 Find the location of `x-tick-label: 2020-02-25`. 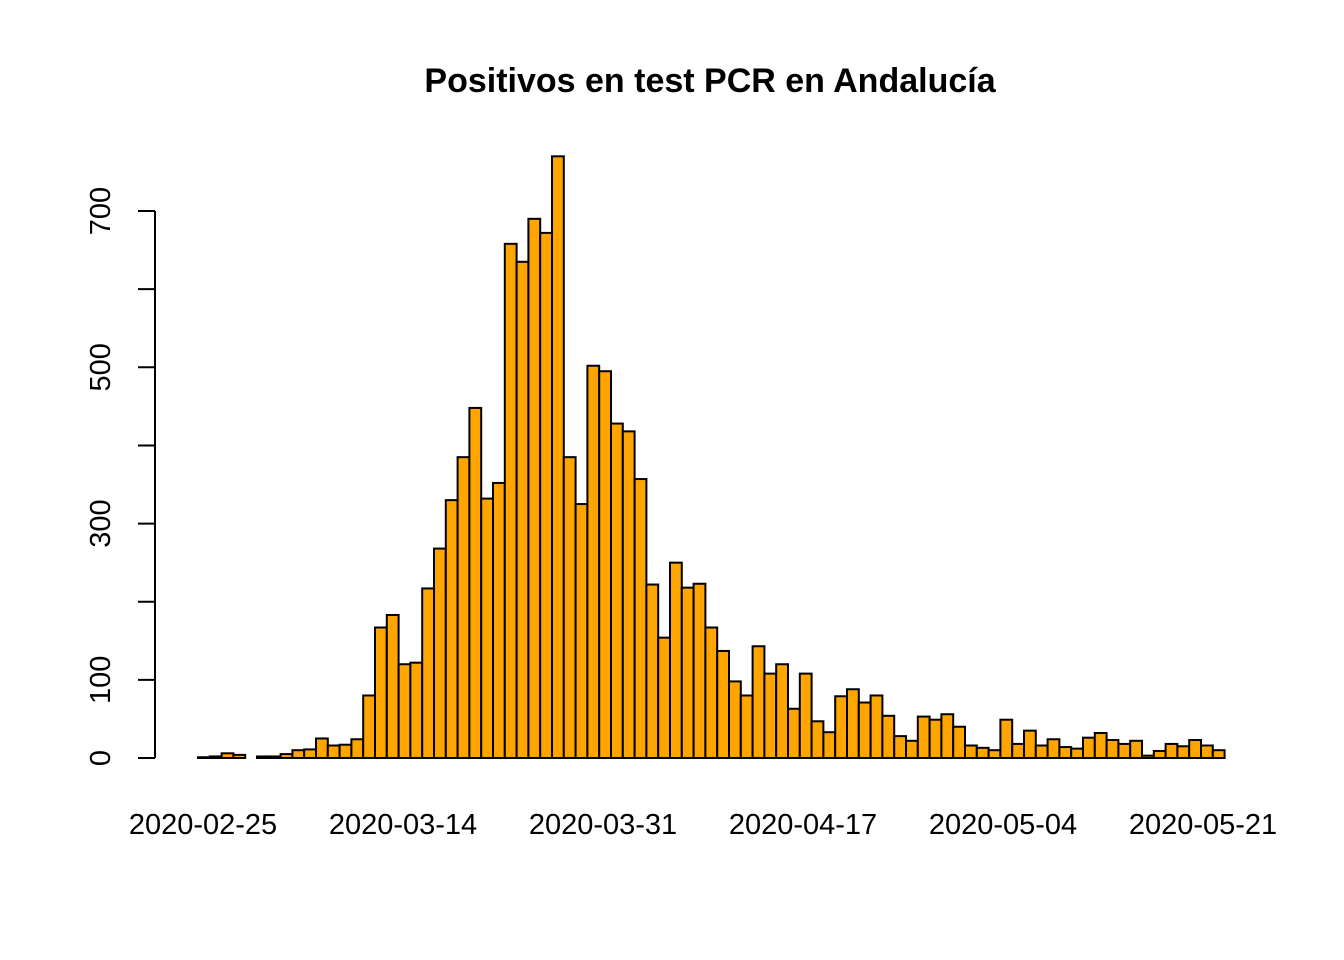

x-tick-label: 2020-02-25 is located at coordinates (203, 825).